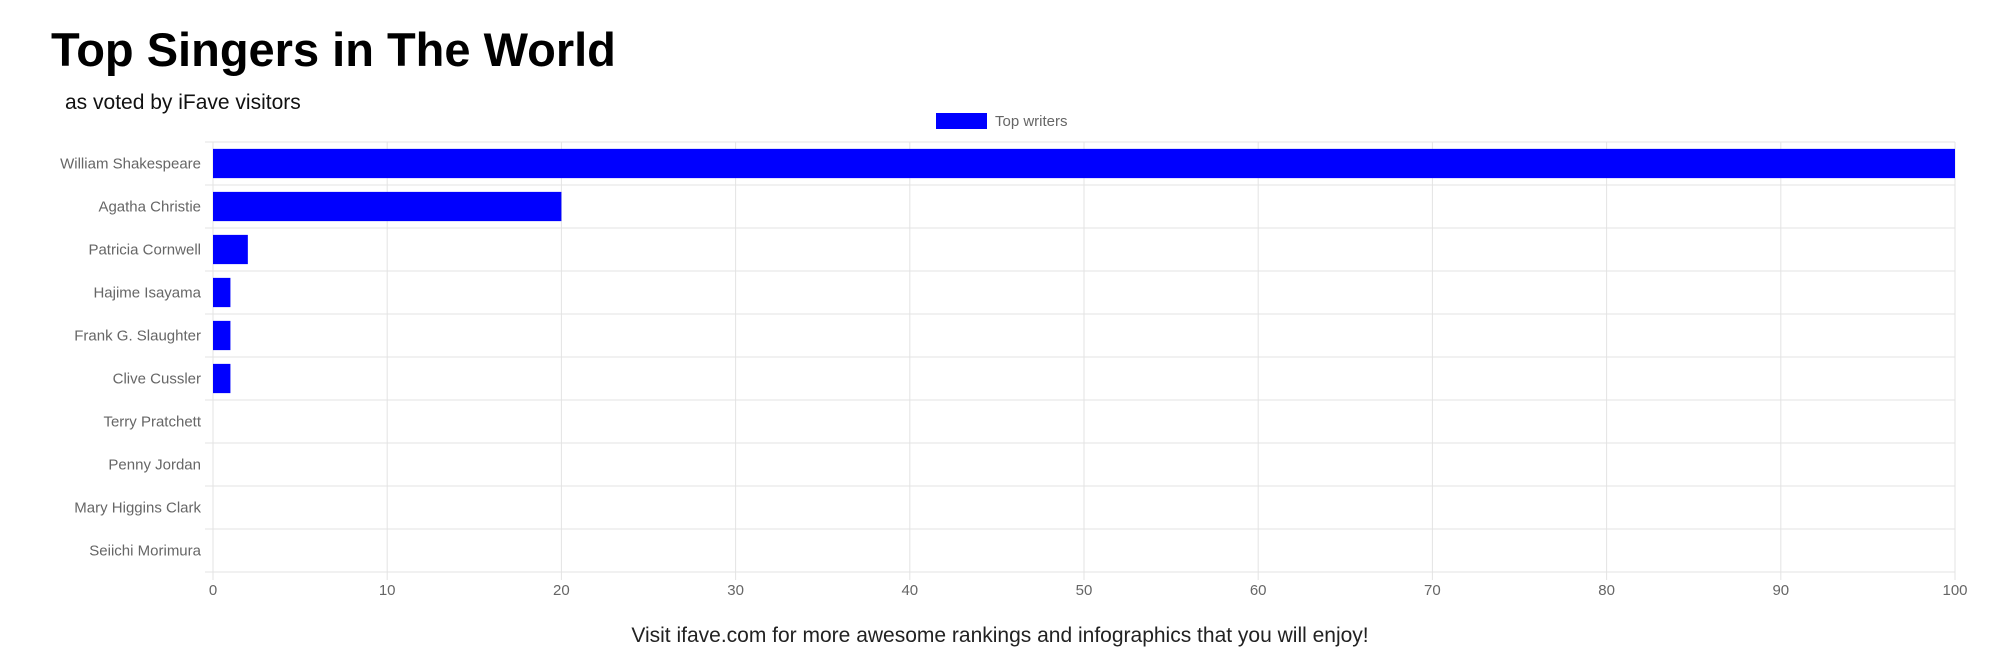  Describe the element at coordinates (909, 590) in the screenshot. I see `x-tick-label: 40` at that location.